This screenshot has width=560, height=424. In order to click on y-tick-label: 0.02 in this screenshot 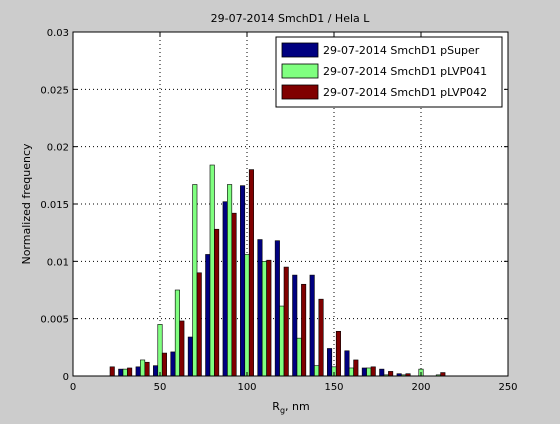, I will do `click(58, 148)`.